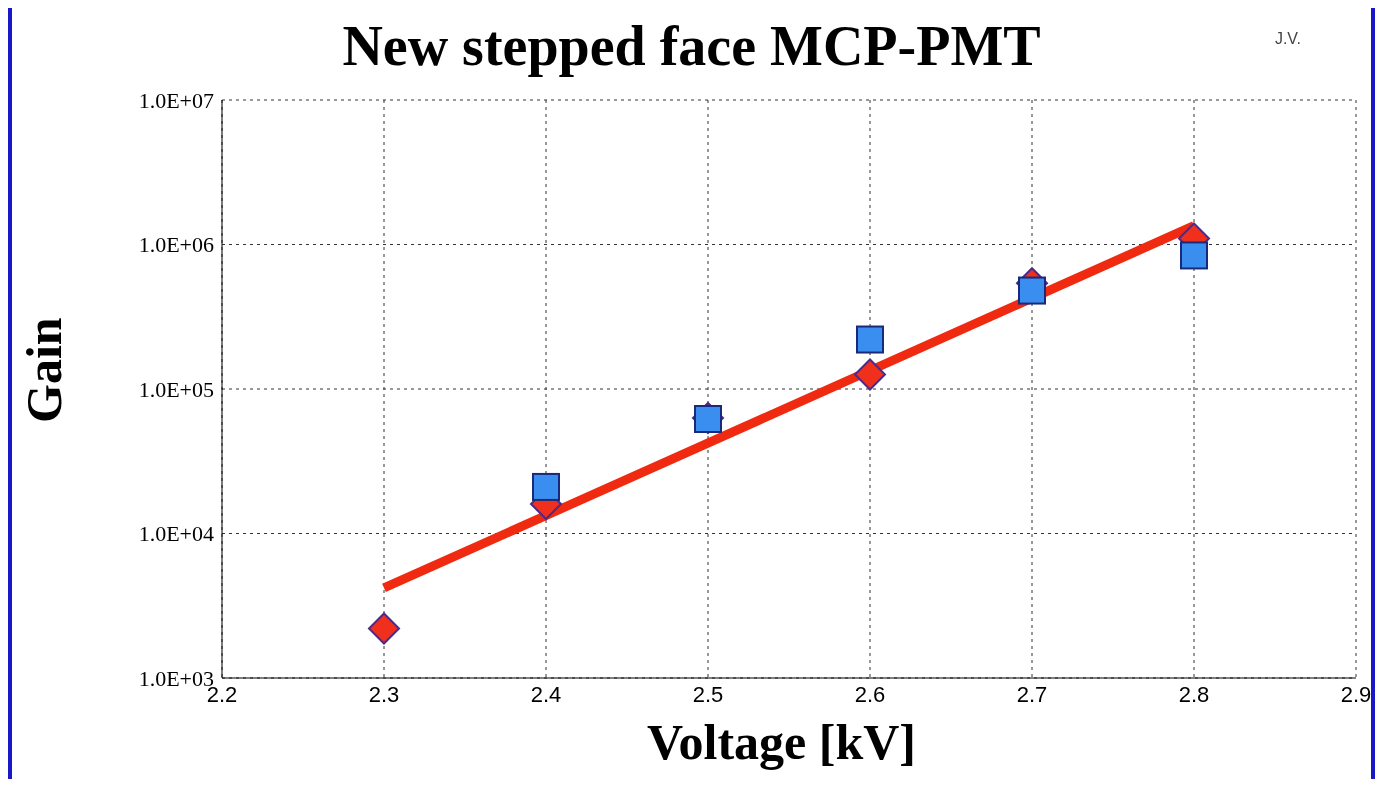  Describe the element at coordinates (546, 694) in the screenshot. I see `x-tick-label: 2.4` at that location.